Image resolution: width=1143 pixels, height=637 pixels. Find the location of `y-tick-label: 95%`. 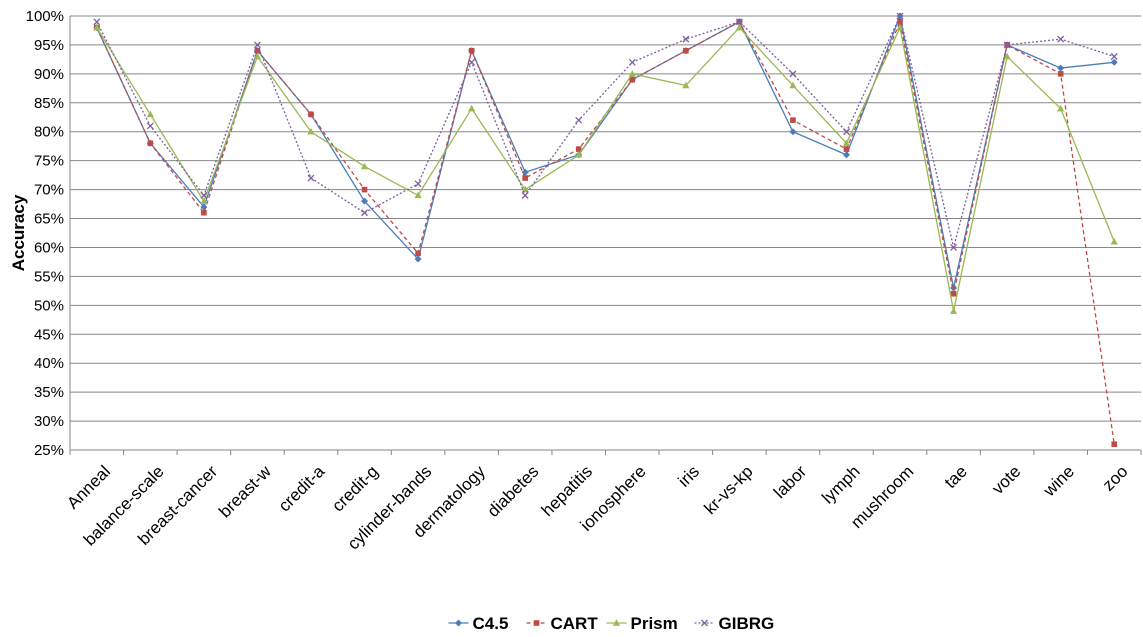

y-tick-label: 95% is located at coordinates (49, 45).